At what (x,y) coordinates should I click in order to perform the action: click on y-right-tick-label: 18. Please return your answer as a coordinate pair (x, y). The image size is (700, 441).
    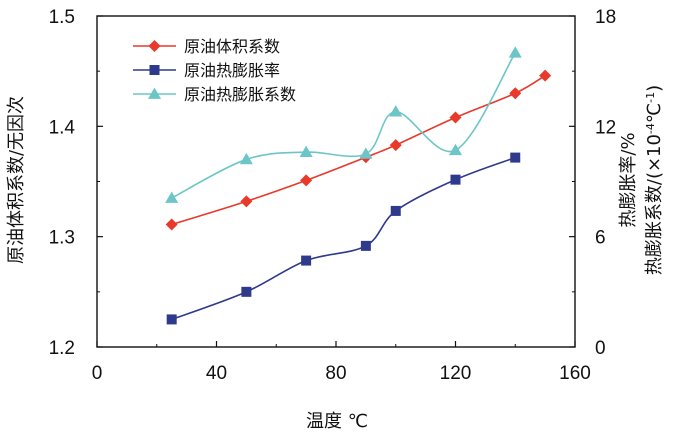
    Looking at the image, I should click on (605, 17).